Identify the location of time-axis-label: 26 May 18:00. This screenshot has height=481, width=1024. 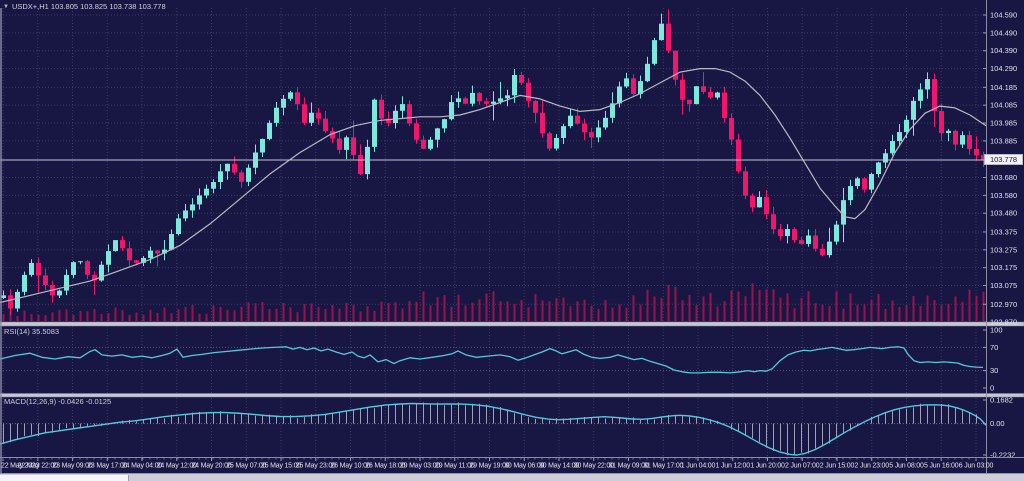
(385, 466).